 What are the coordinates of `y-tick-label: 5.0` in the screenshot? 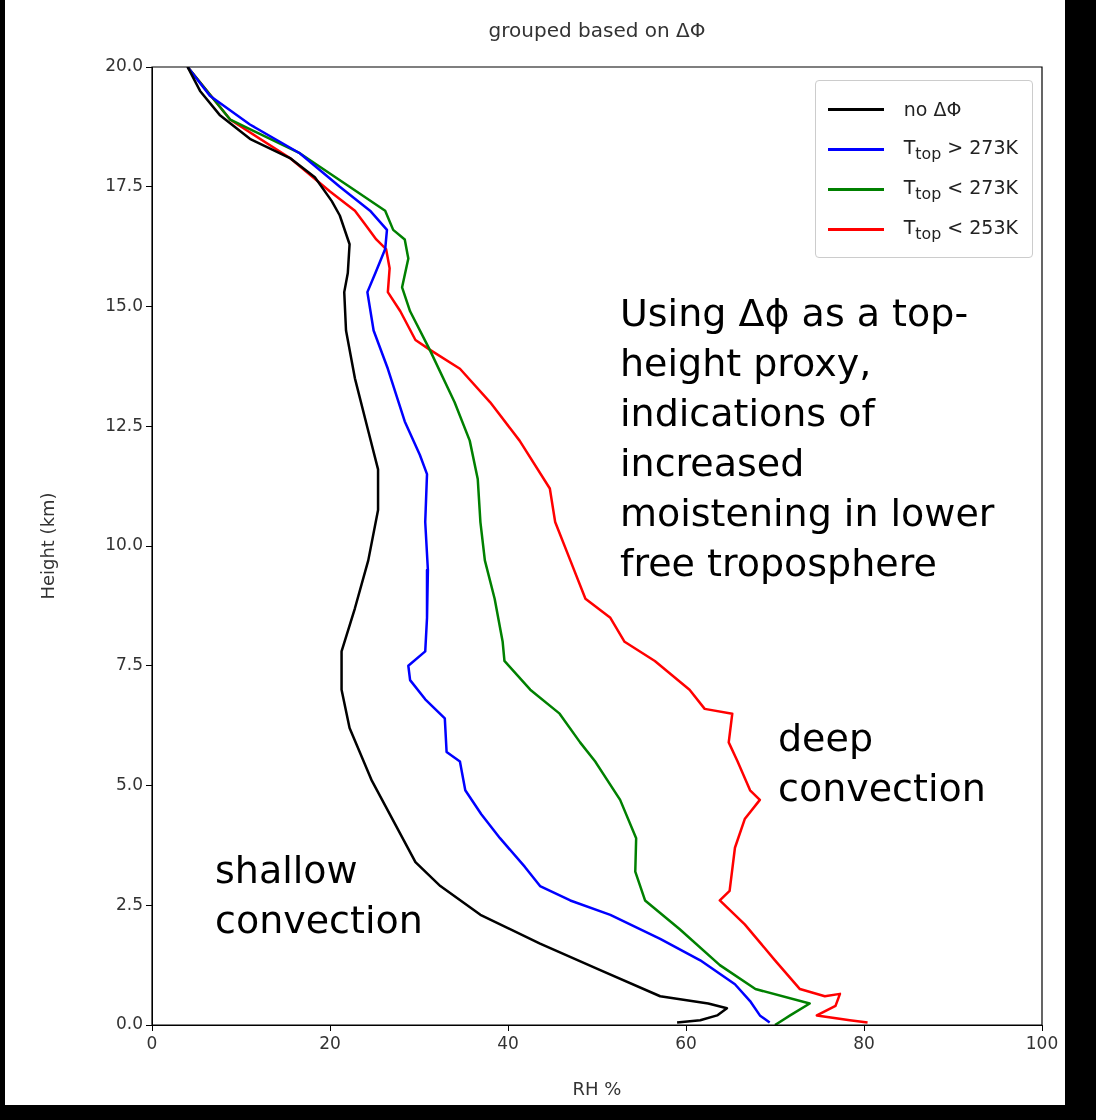 It's located at (129, 783).